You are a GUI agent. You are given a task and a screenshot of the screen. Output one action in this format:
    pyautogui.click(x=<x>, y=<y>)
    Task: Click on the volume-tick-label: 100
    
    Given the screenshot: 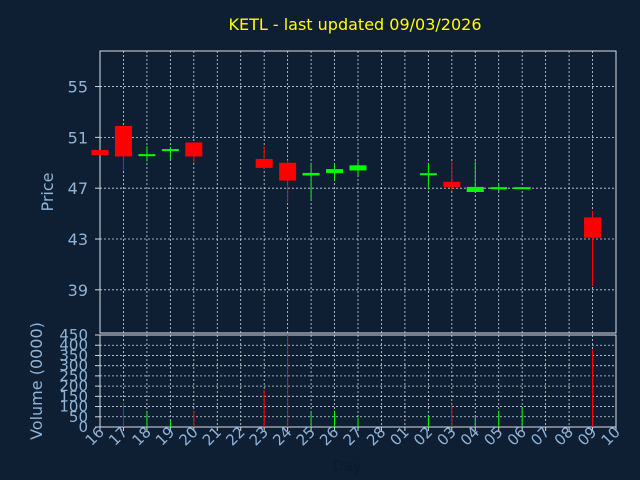 What is the action you would take?
    pyautogui.click(x=73, y=407)
    